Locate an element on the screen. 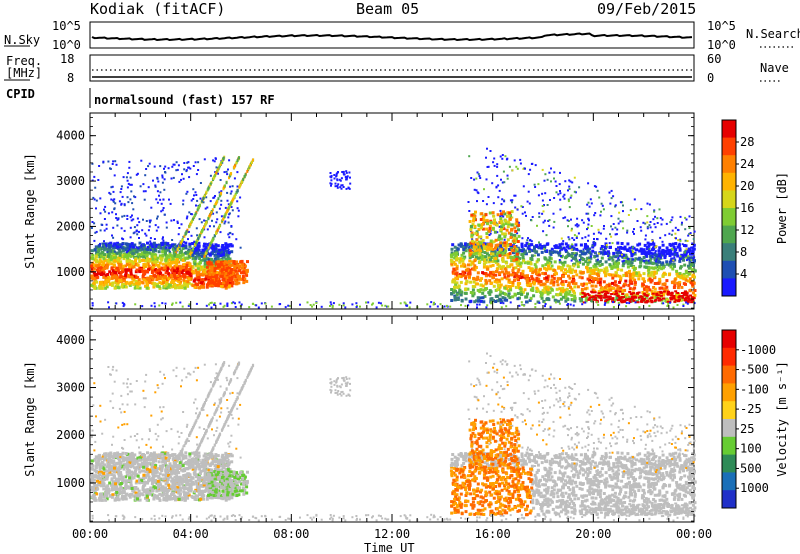  cpid-text: normalsound (fast) 157 RF is located at coordinates (184, 100).